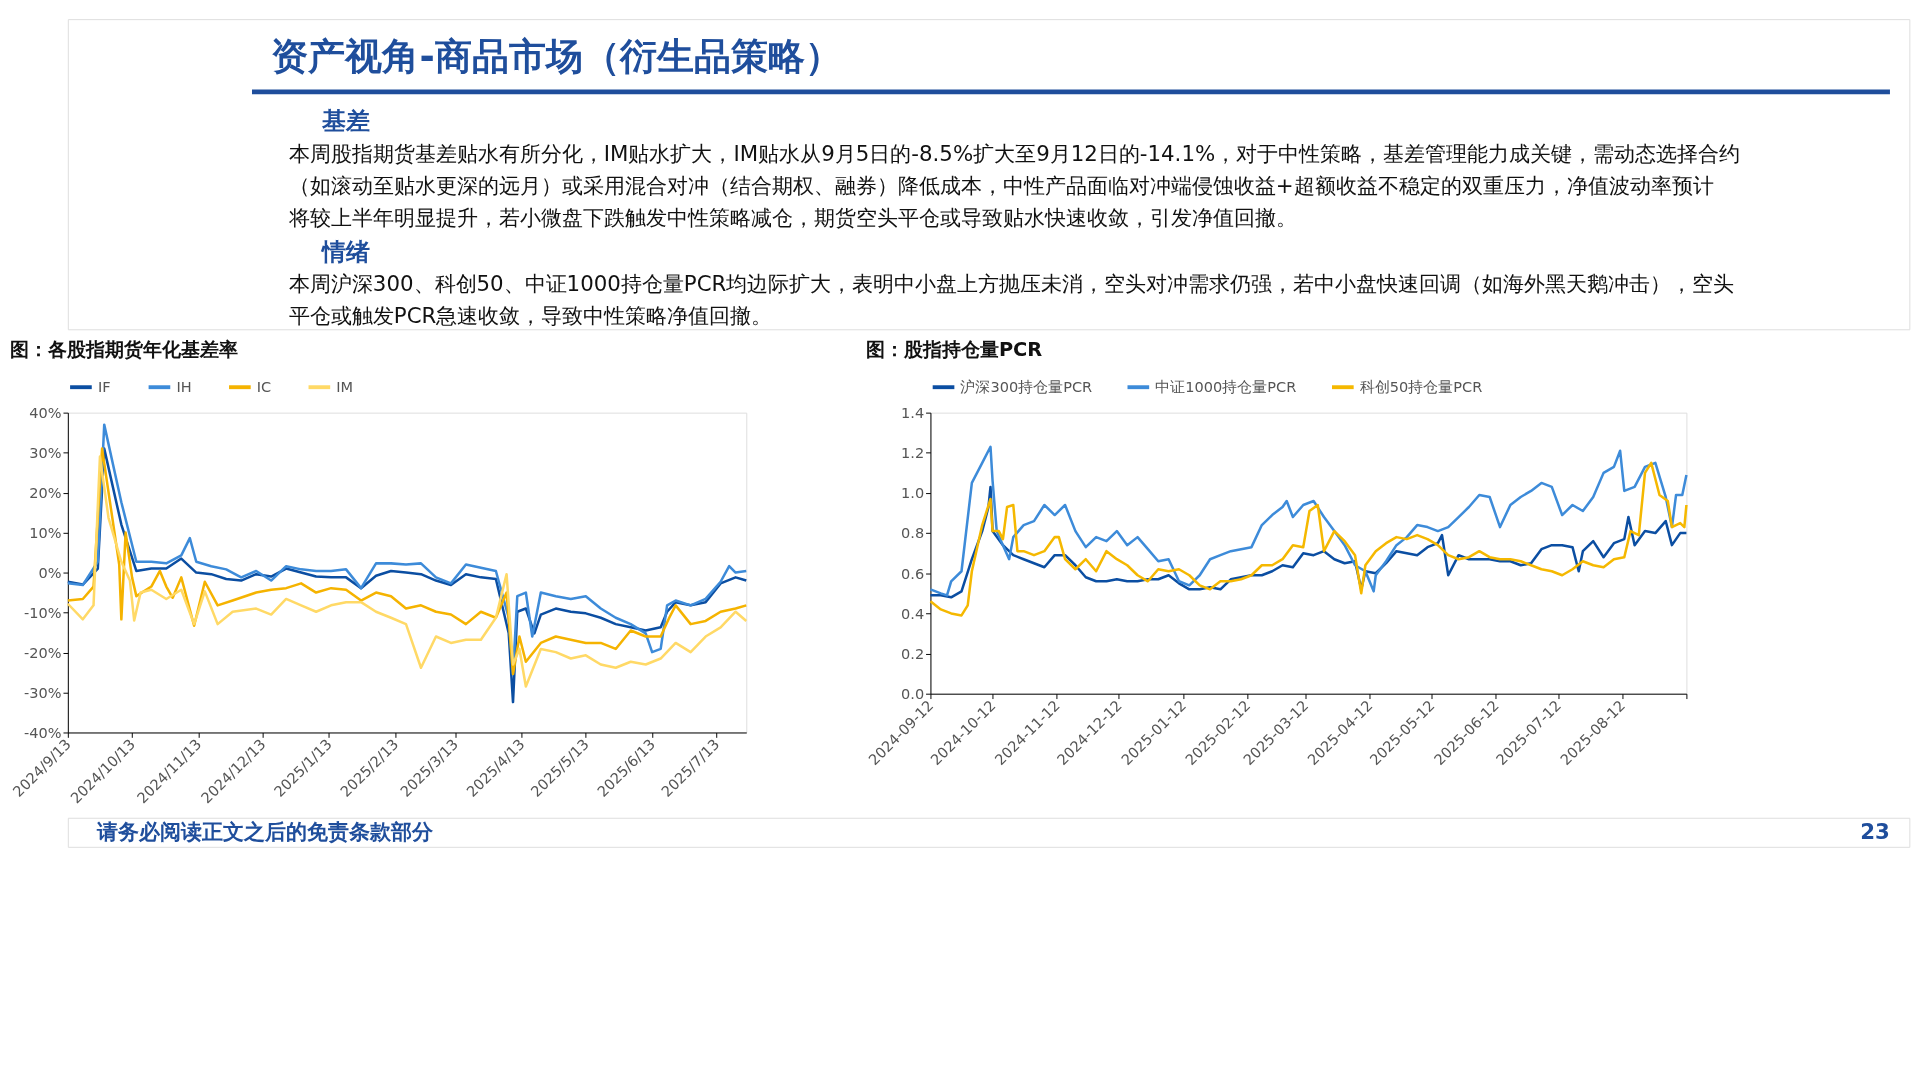  I want to click on legend-label: 中证1000持仓量PCR, so click(1226, 387).